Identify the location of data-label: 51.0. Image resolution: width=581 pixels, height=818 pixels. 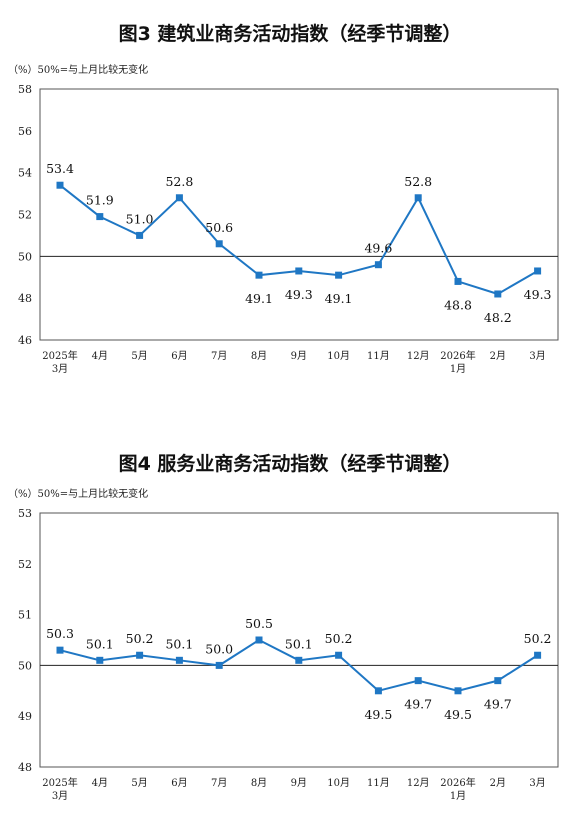
(140, 218).